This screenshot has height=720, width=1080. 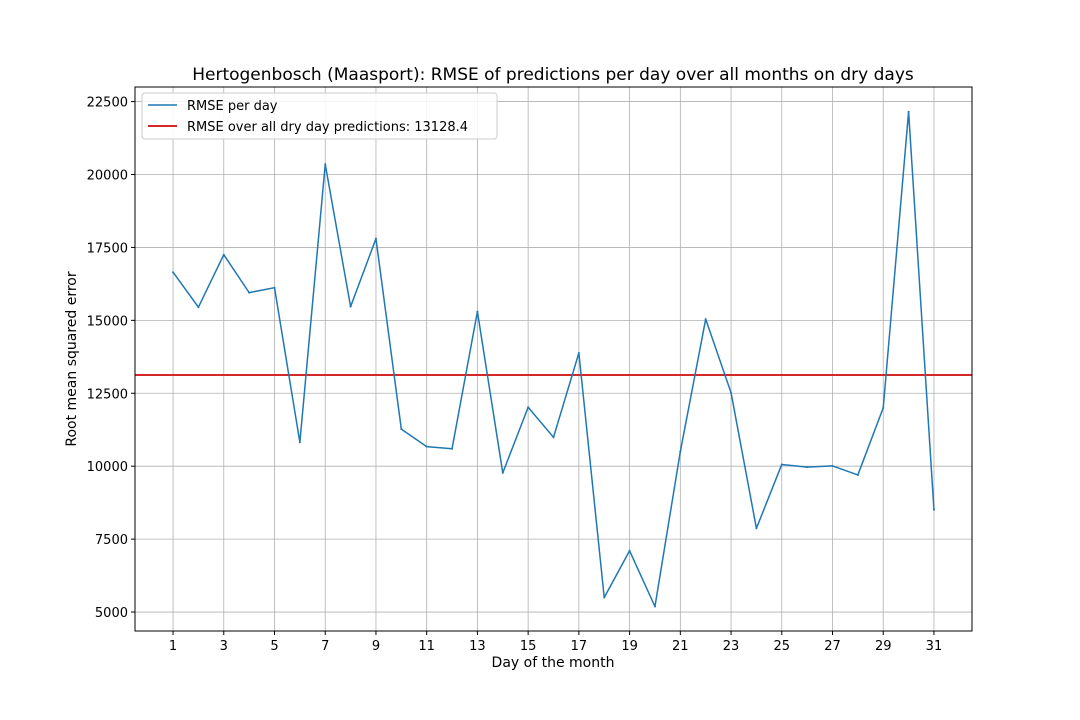 I want to click on x-tick-label: 1, so click(x=173, y=646).